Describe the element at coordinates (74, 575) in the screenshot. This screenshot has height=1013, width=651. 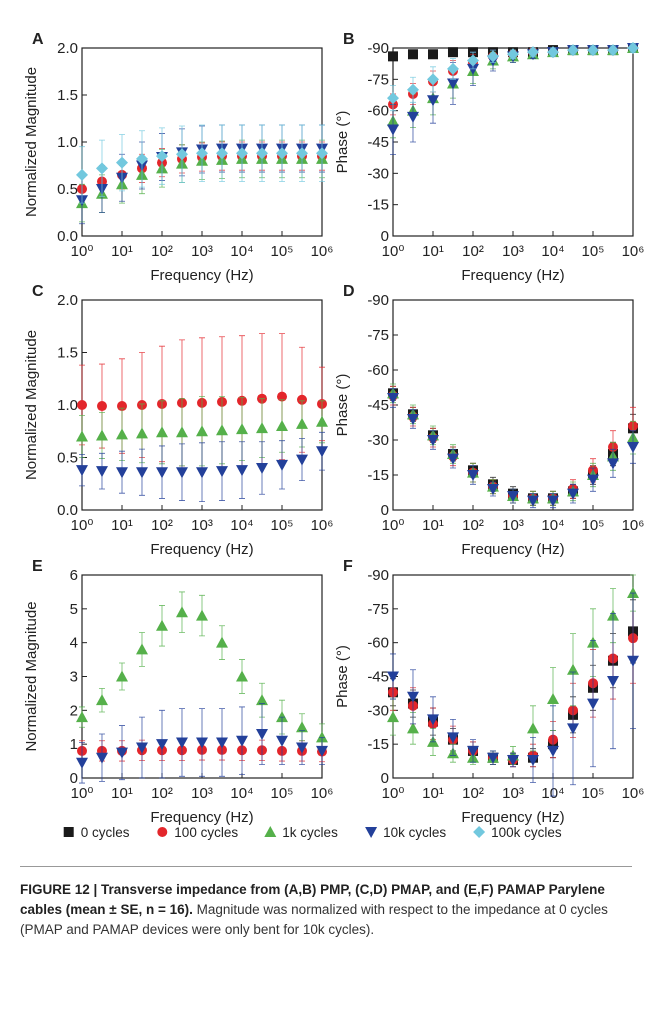
I see `y-tick-label: 6` at that location.